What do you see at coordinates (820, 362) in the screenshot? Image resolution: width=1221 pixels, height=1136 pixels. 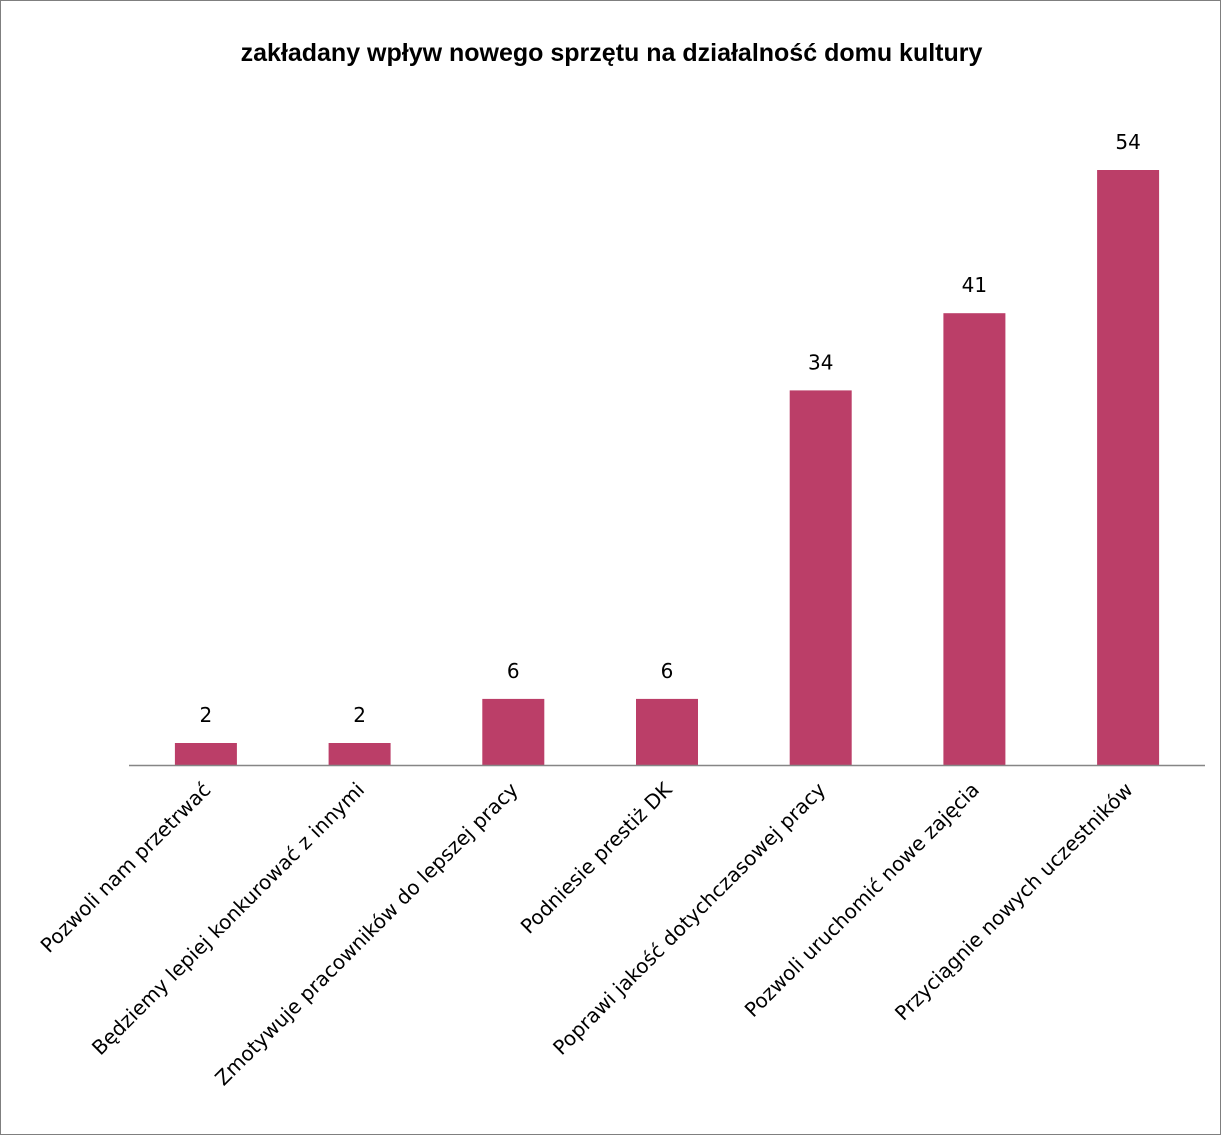 I see `data-label: 34` at bounding box center [820, 362].